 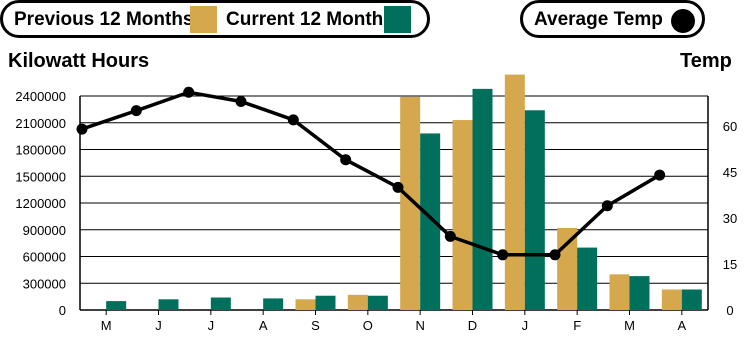 What do you see at coordinates (730, 264) in the screenshot?
I see `y2-tick-label: 15` at bounding box center [730, 264].